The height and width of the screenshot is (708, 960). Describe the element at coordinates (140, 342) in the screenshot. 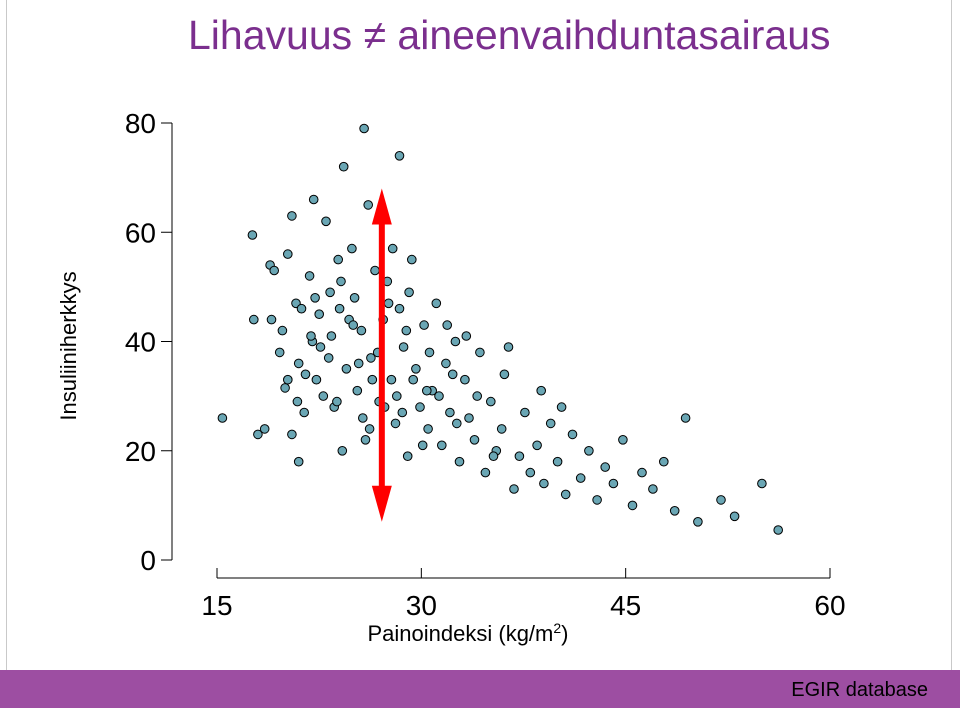

I see `y-tick-label: 40` at that location.